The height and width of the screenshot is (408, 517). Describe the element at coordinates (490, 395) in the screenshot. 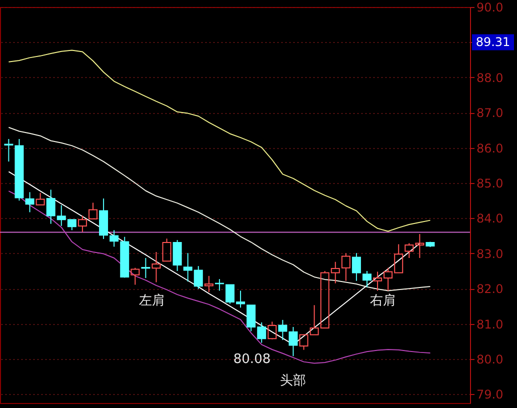

I see `y-tick-label: 79.0` at that location.